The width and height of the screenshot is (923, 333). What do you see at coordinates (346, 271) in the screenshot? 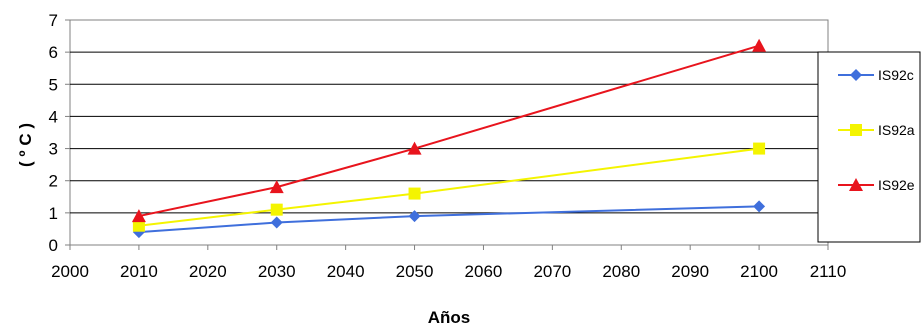
I see `x-tick-label: 2040` at bounding box center [346, 271].